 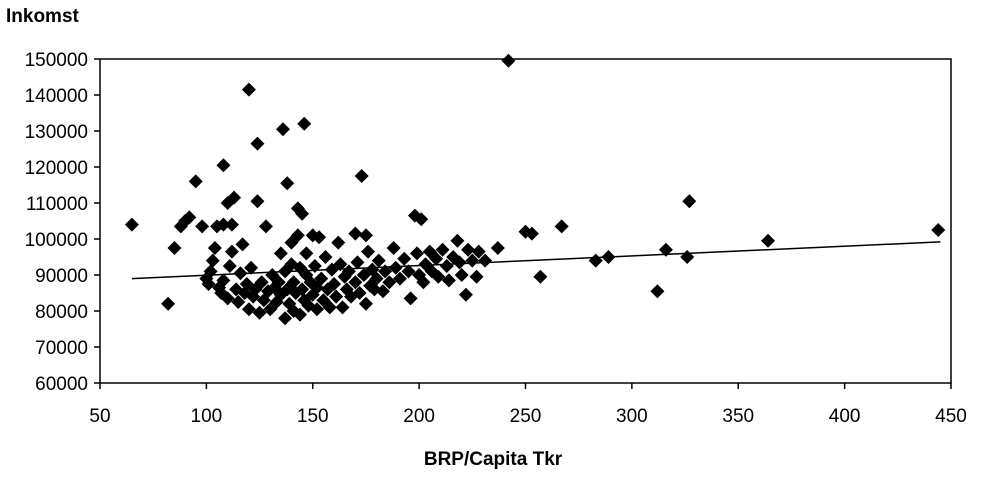 I want to click on trend-line, so click(x=536, y=260).